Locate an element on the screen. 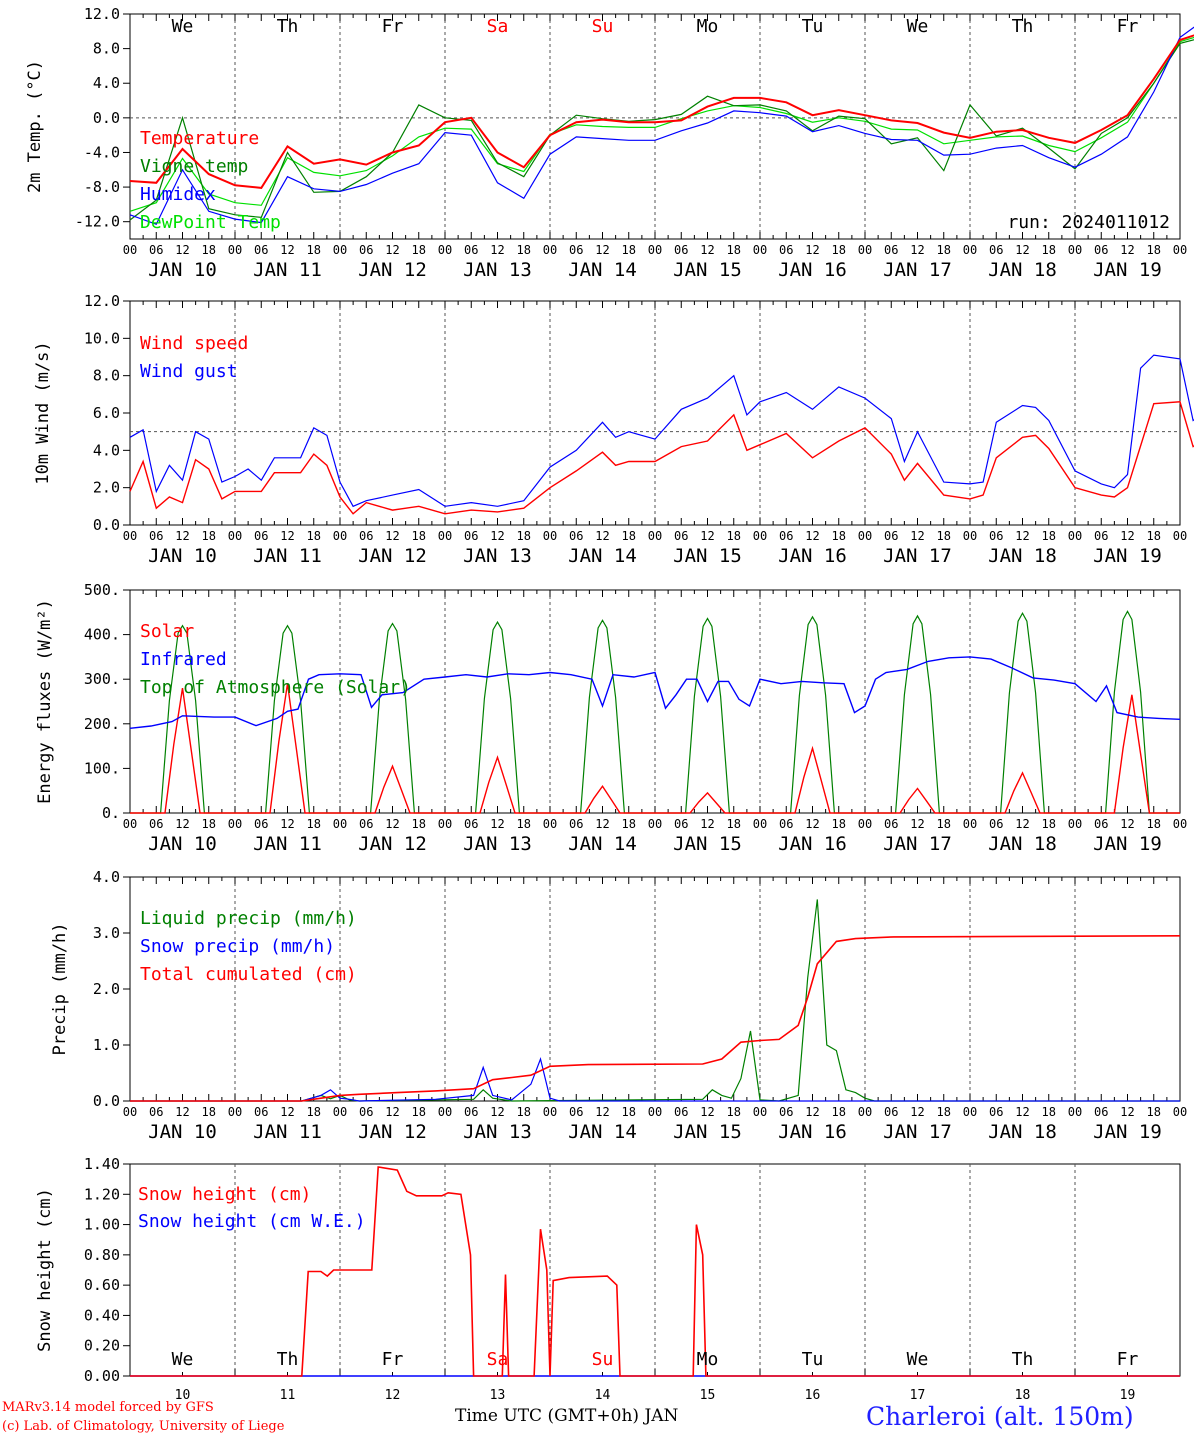 This screenshot has width=1194, height=1440. snow-ytick-label: 0.80 is located at coordinates (102, 1255).